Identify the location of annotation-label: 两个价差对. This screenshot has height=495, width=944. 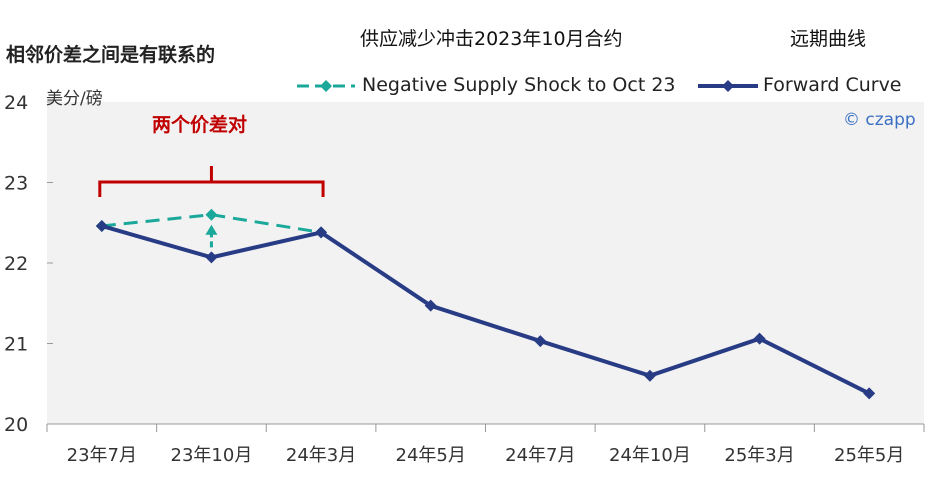
(200, 125).